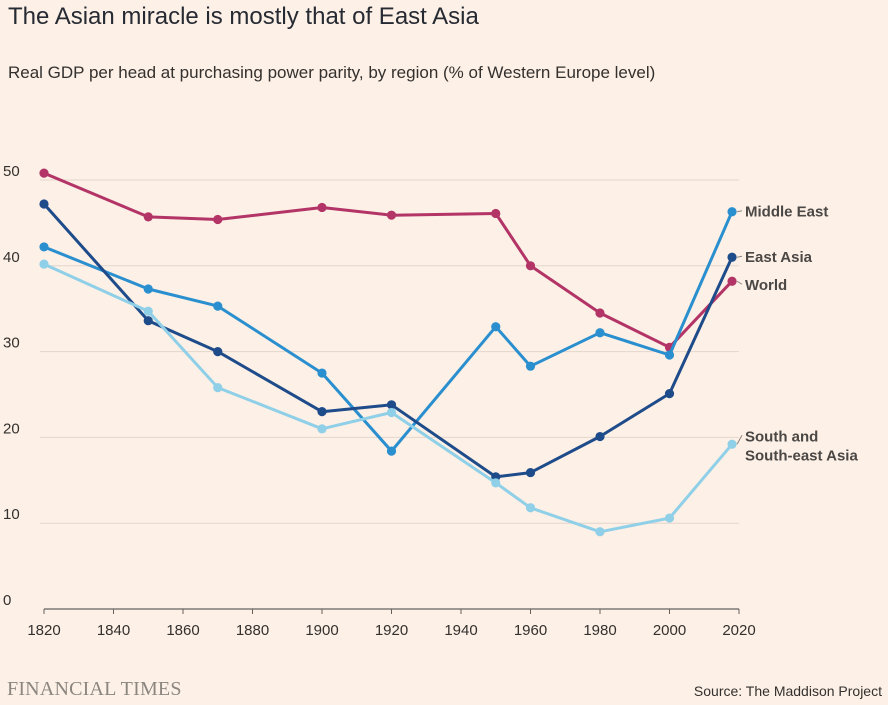  What do you see at coordinates (11, 514) in the screenshot?
I see `y-tick-label: 10` at bounding box center [11, 514].